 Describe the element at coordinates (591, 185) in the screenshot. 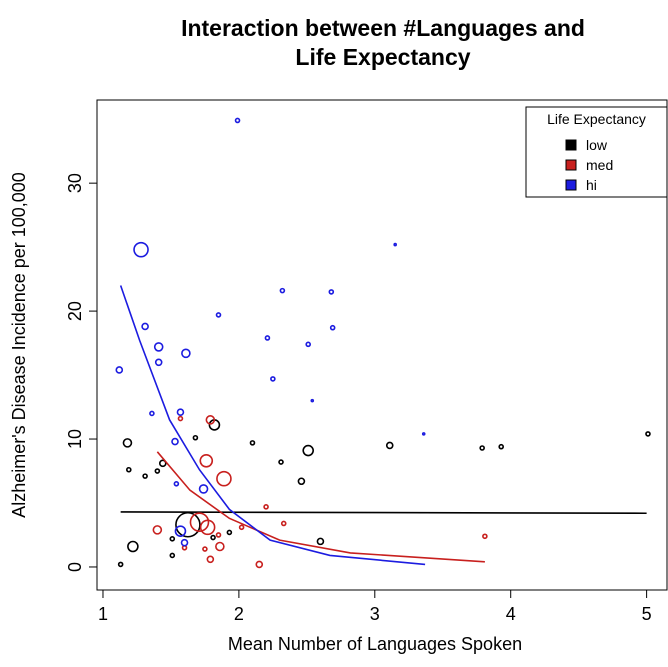

I see `legend-label: hi` at that location.